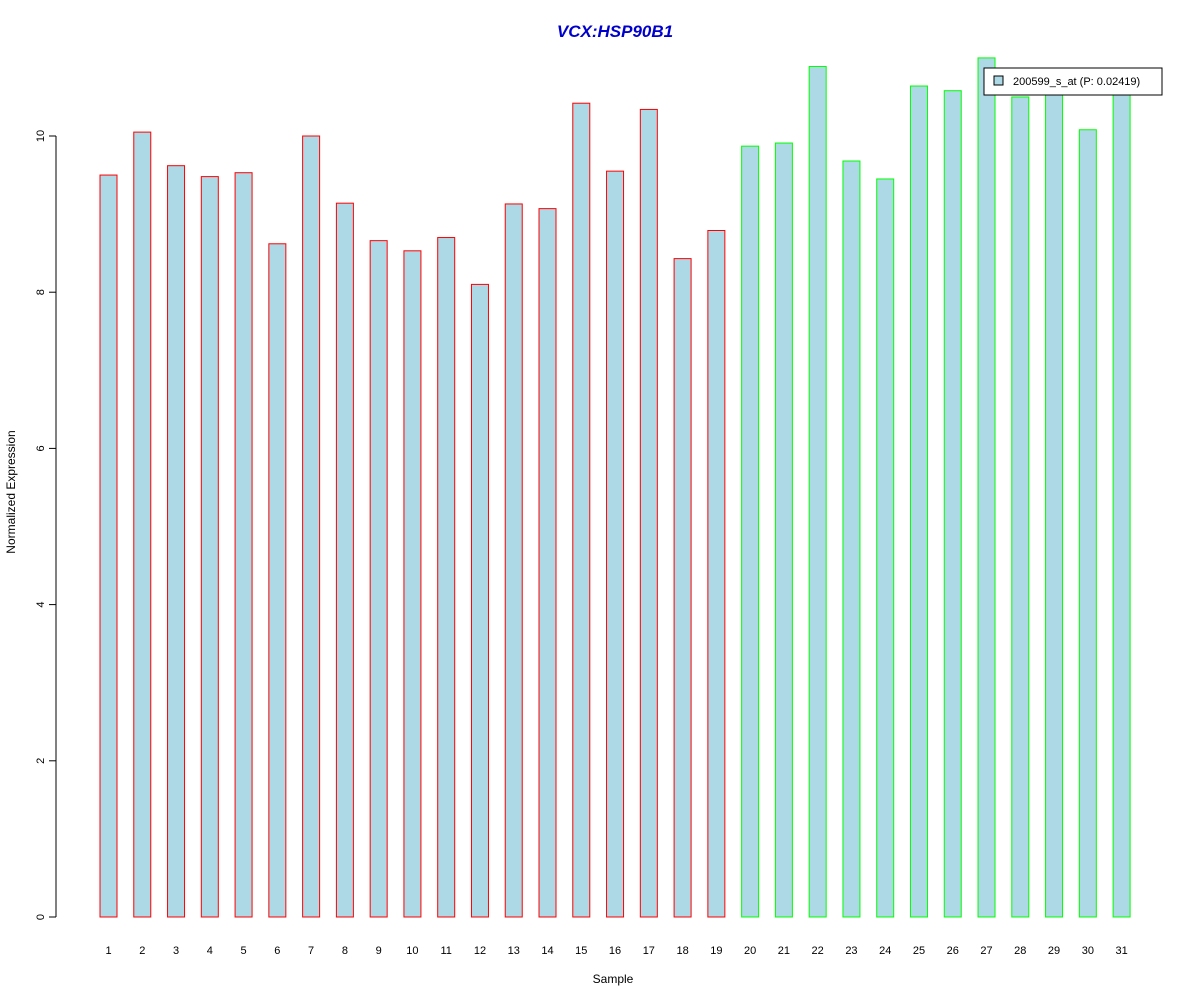  What do you see at coordinates (1076, 82) in the screenshot?
I see `legend-entry: 200599_s_at (P: 0.02419)` at bounding box center [1076, 82].